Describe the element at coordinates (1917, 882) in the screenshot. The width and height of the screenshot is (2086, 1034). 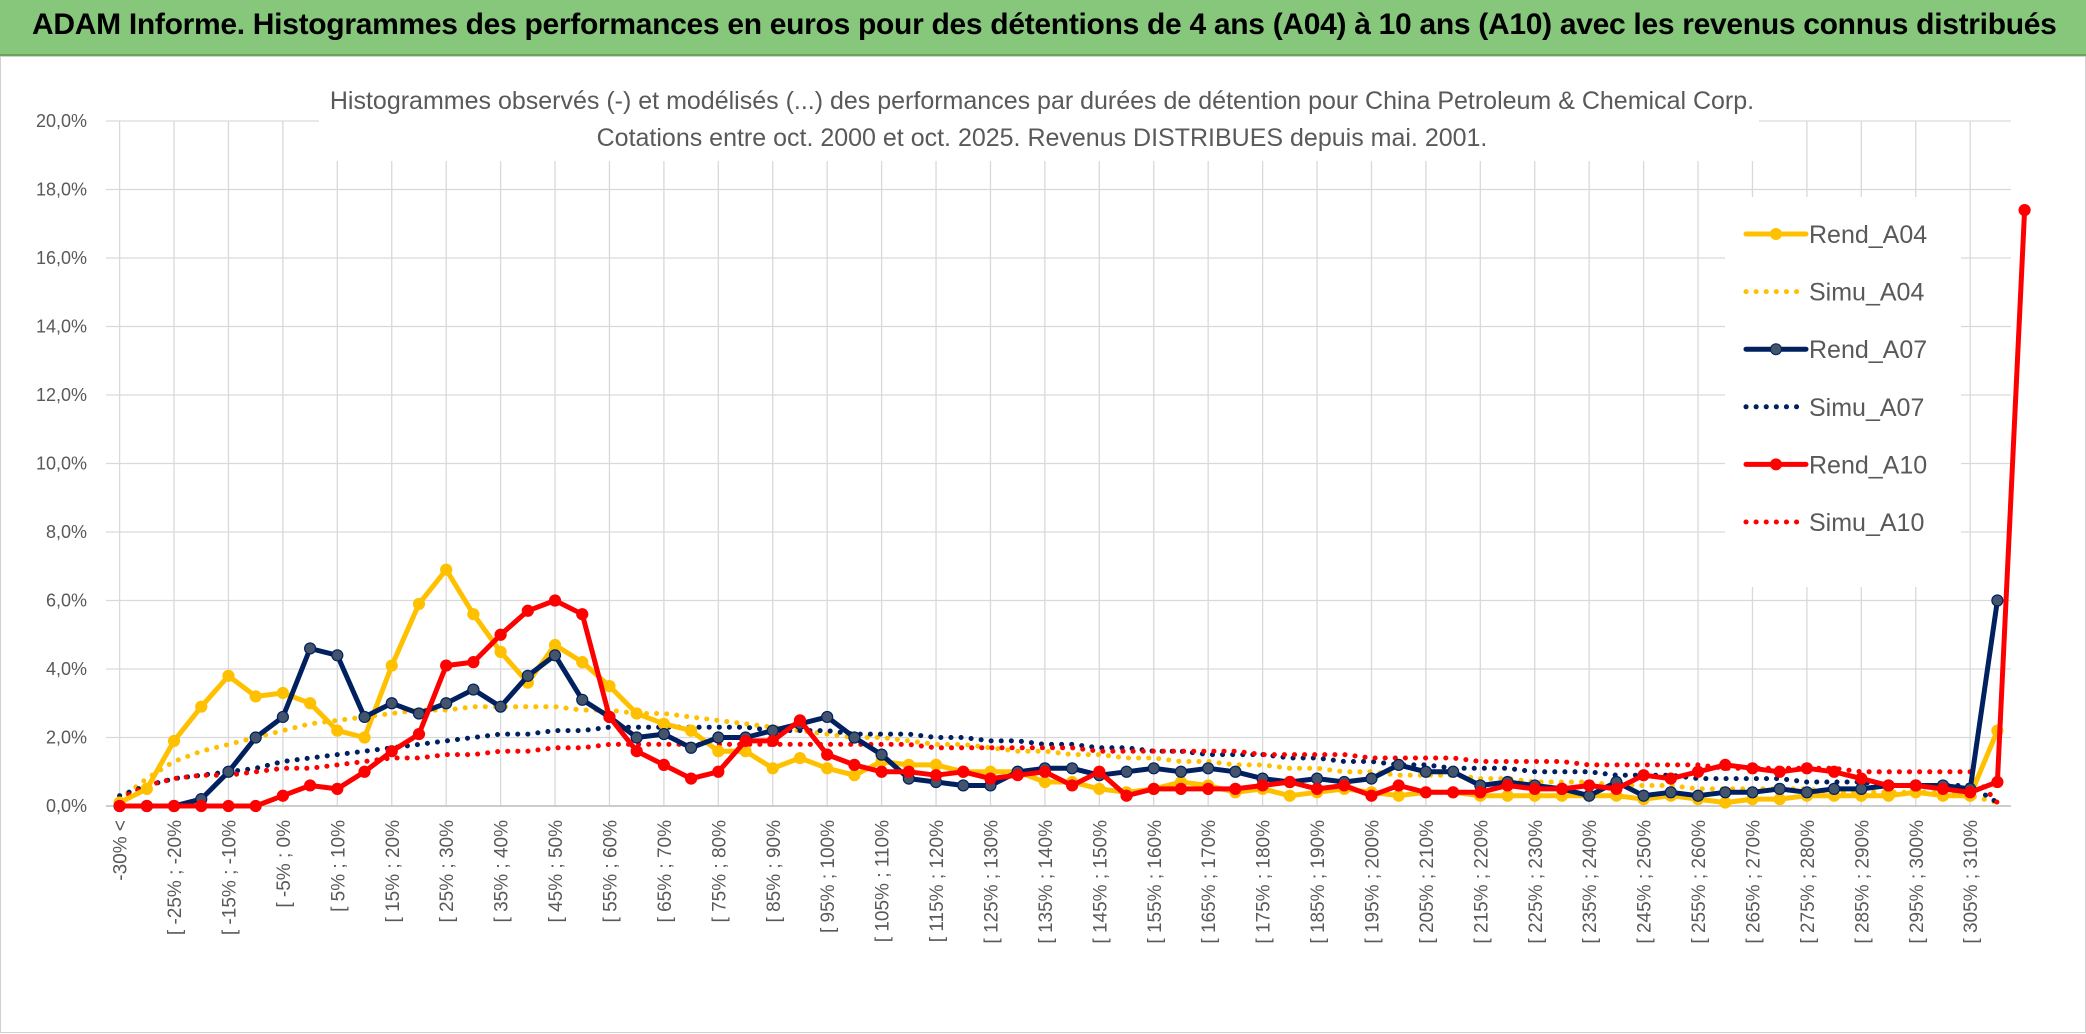
I see `x-tick-label: [ 295% ; 300%` at that location.